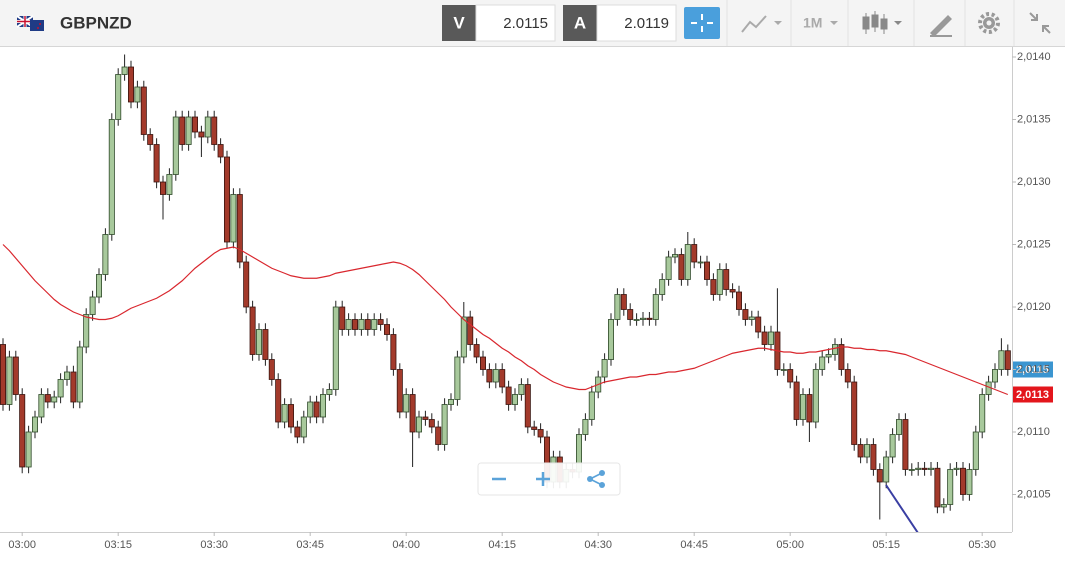 The width and height of the screenshot is (1065, 562). Describe the element at coordinates (502, 545) in the screenshot. I see `x-tick-label: 04:15` at that location.